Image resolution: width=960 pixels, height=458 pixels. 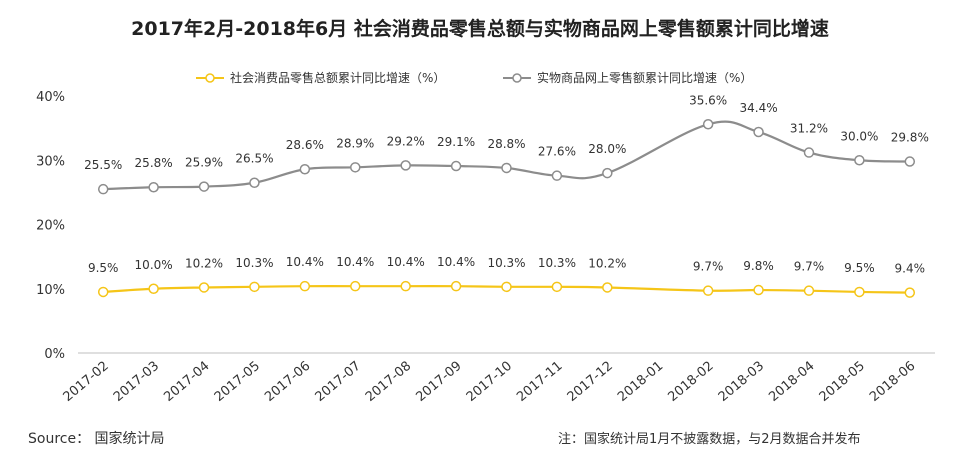 What do you see at coordinates (186, 382) in the screenshot?
I see `x-tick-label: 2017-04` at bounding box center [186, 382].